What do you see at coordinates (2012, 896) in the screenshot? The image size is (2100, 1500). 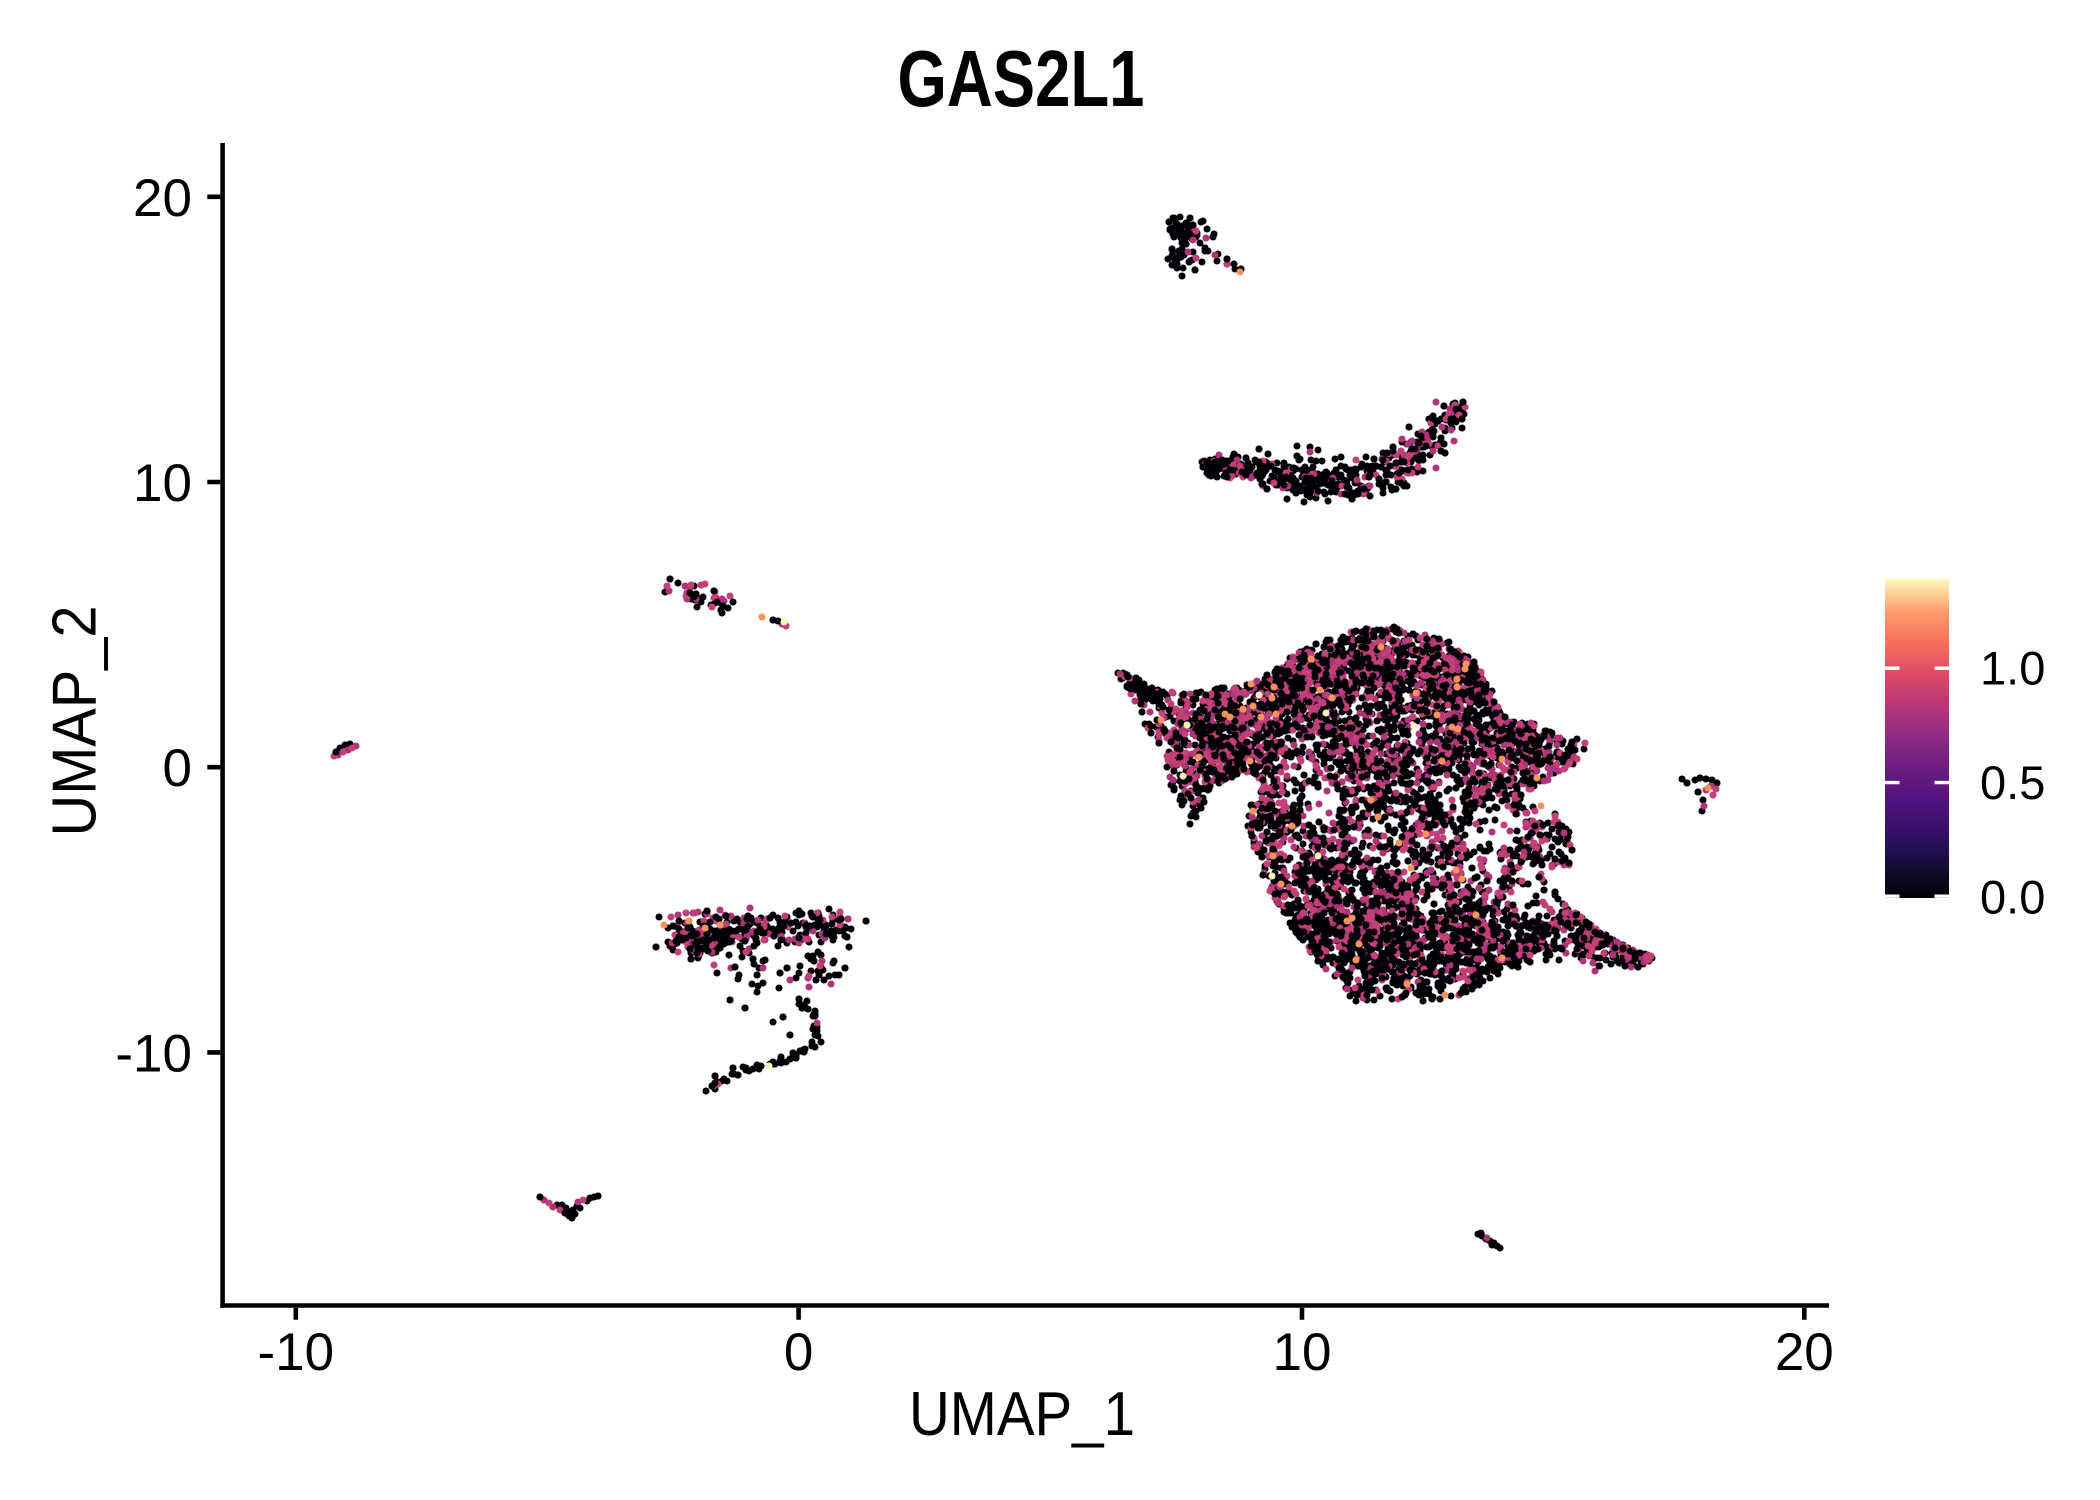 I see `svg-text: 0.0` at bounding box center [2012, 896].